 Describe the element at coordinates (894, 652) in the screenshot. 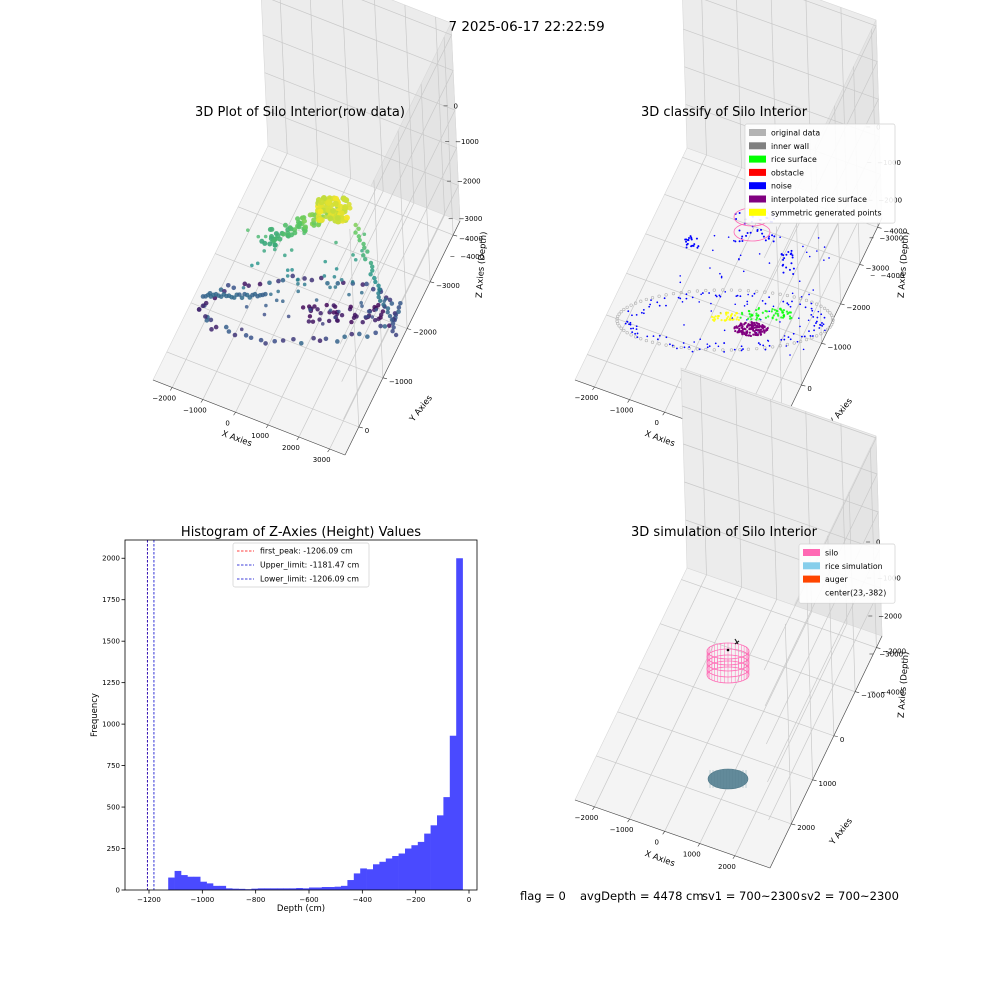

I see `y-tick-label: −2000` at that location.